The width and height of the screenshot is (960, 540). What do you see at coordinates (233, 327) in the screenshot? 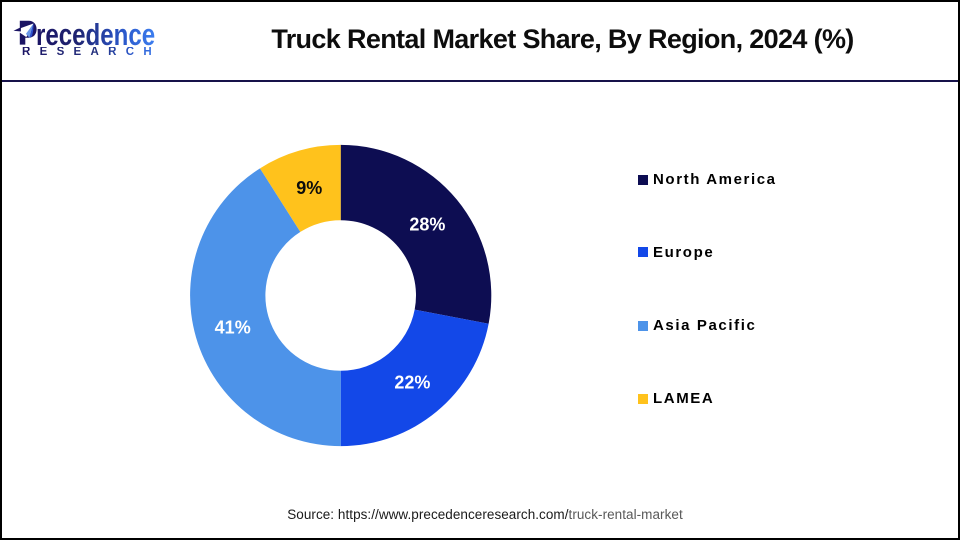
I see `svg-text: 41%` at bounding box center [233, 327].